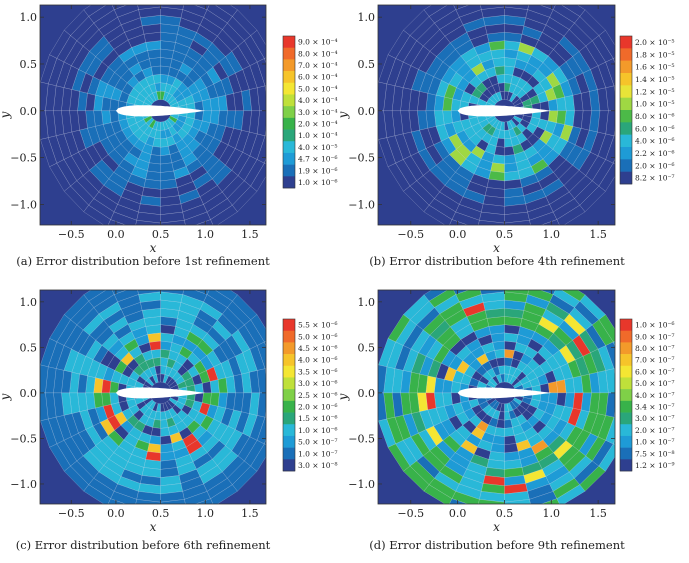 This screenshot has width=689, height=563. I want to click on colorbar-label: 1.0 × 10⁻⁵, so click(655, 104).